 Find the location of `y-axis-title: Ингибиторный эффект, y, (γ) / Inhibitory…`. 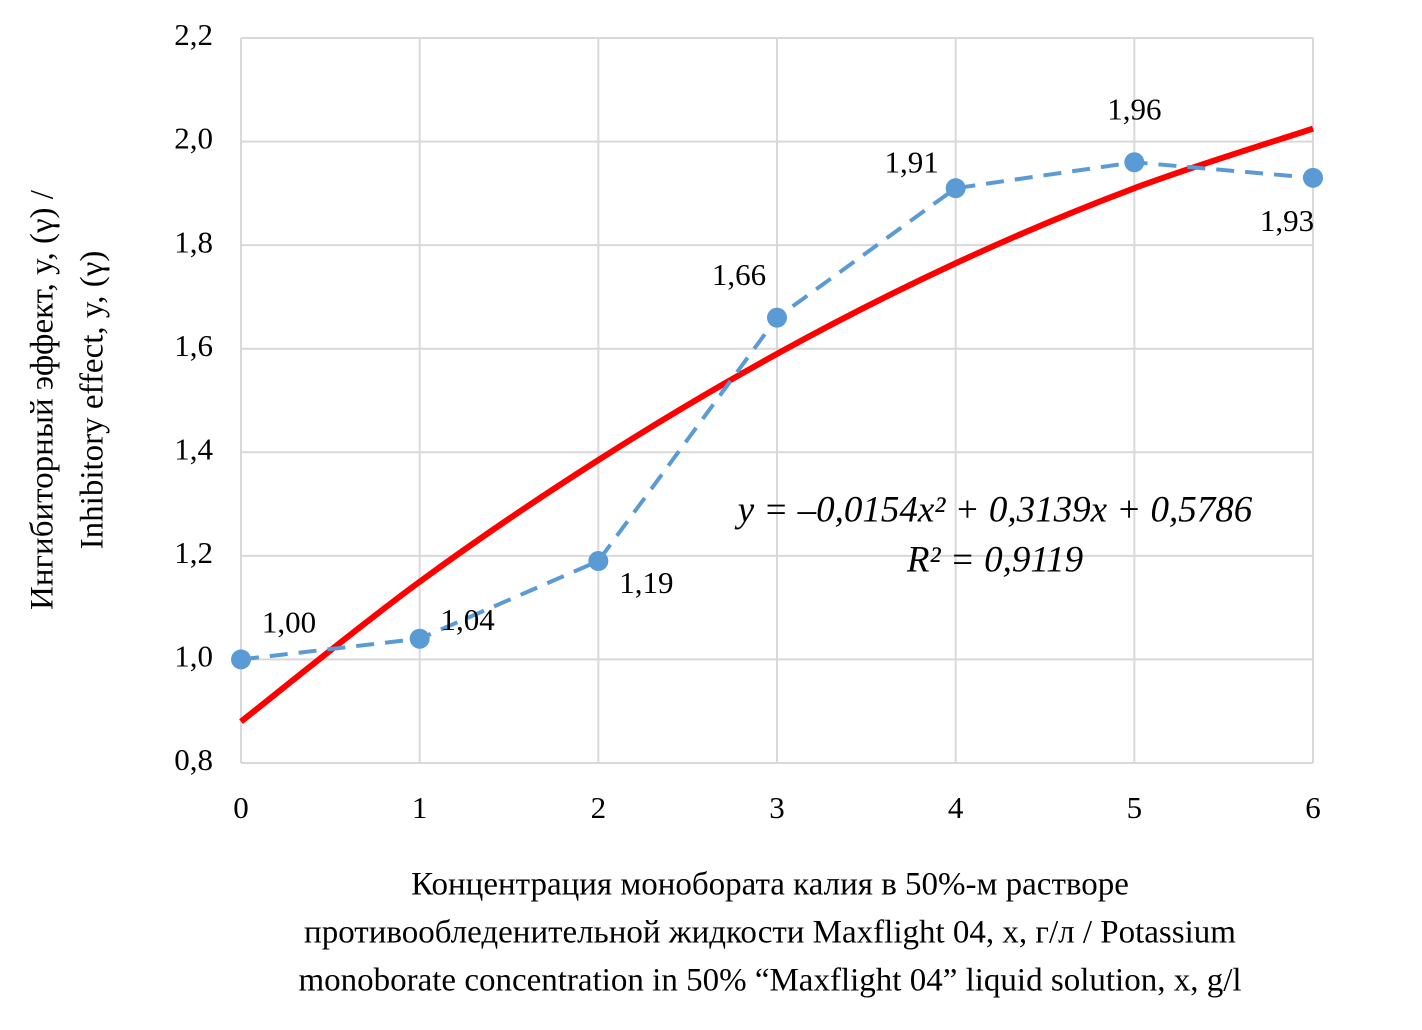

y-axis-title: Ингибиторный эффект, y, (γ) / Inhibitory… is located at coordinates (68, 399).